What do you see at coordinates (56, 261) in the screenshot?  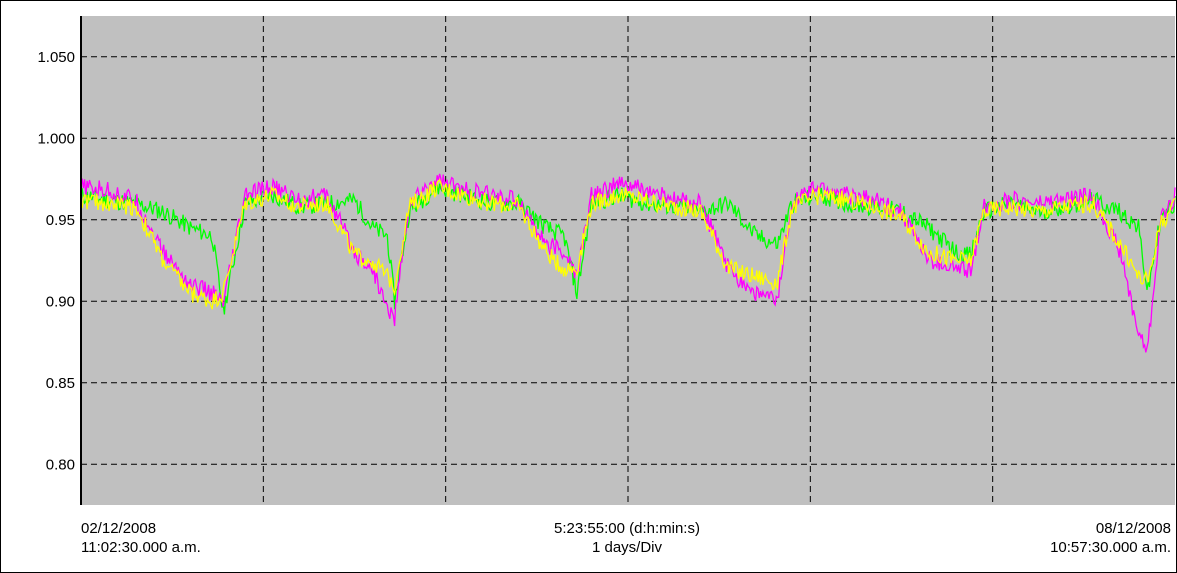 I see `y-tick-labels: 0.80 0.85 0.90 0.95 1.000 1.050` at bounding box center [56, 261].